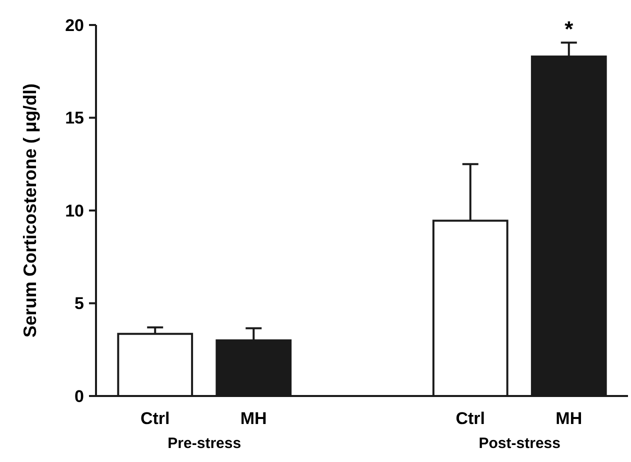  I want to click on data-label: *, so click(569, 29).